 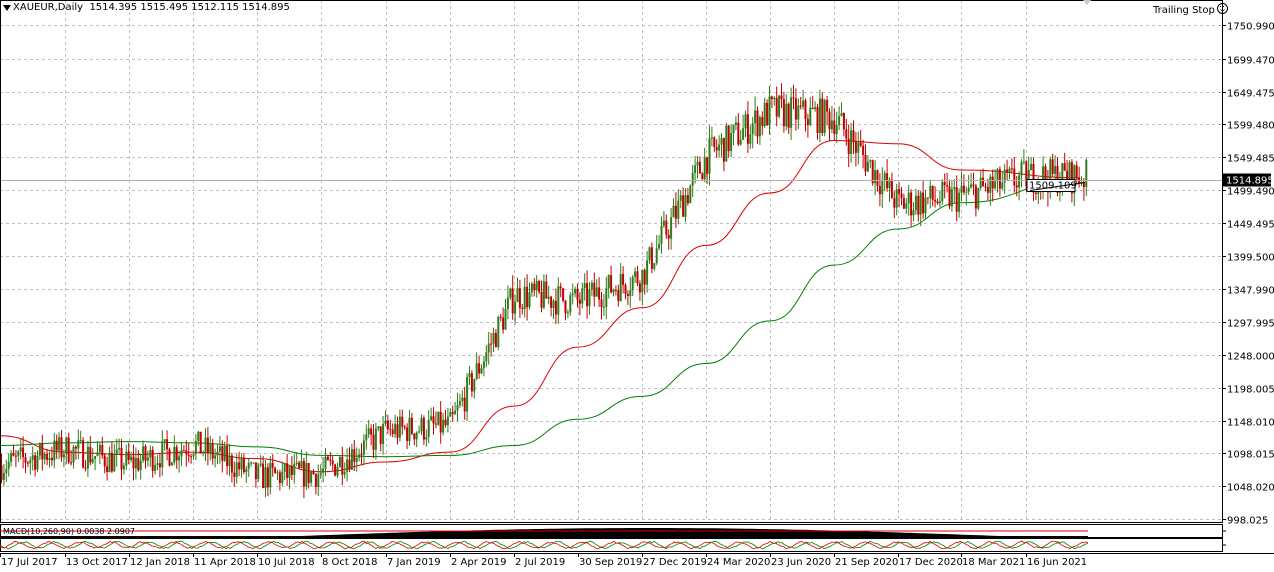 I want to click on y-tick-label: 998.025, so click(x=1247, y=521).